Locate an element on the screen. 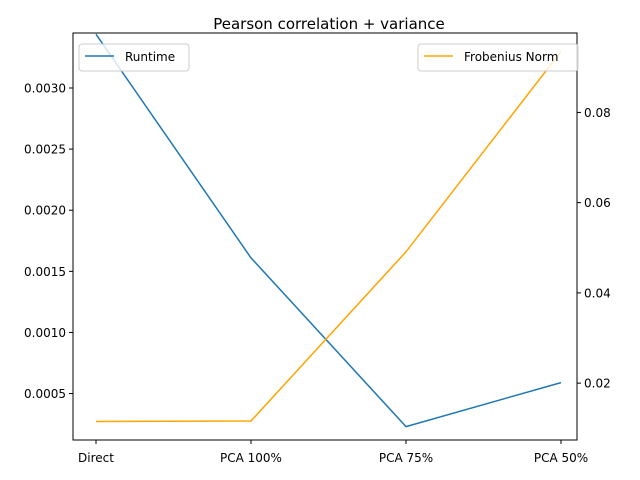 Image resolution: width=640 pixels, height=480 pixels. legend-runtime: Runtime is located at coordinates (134, 57).